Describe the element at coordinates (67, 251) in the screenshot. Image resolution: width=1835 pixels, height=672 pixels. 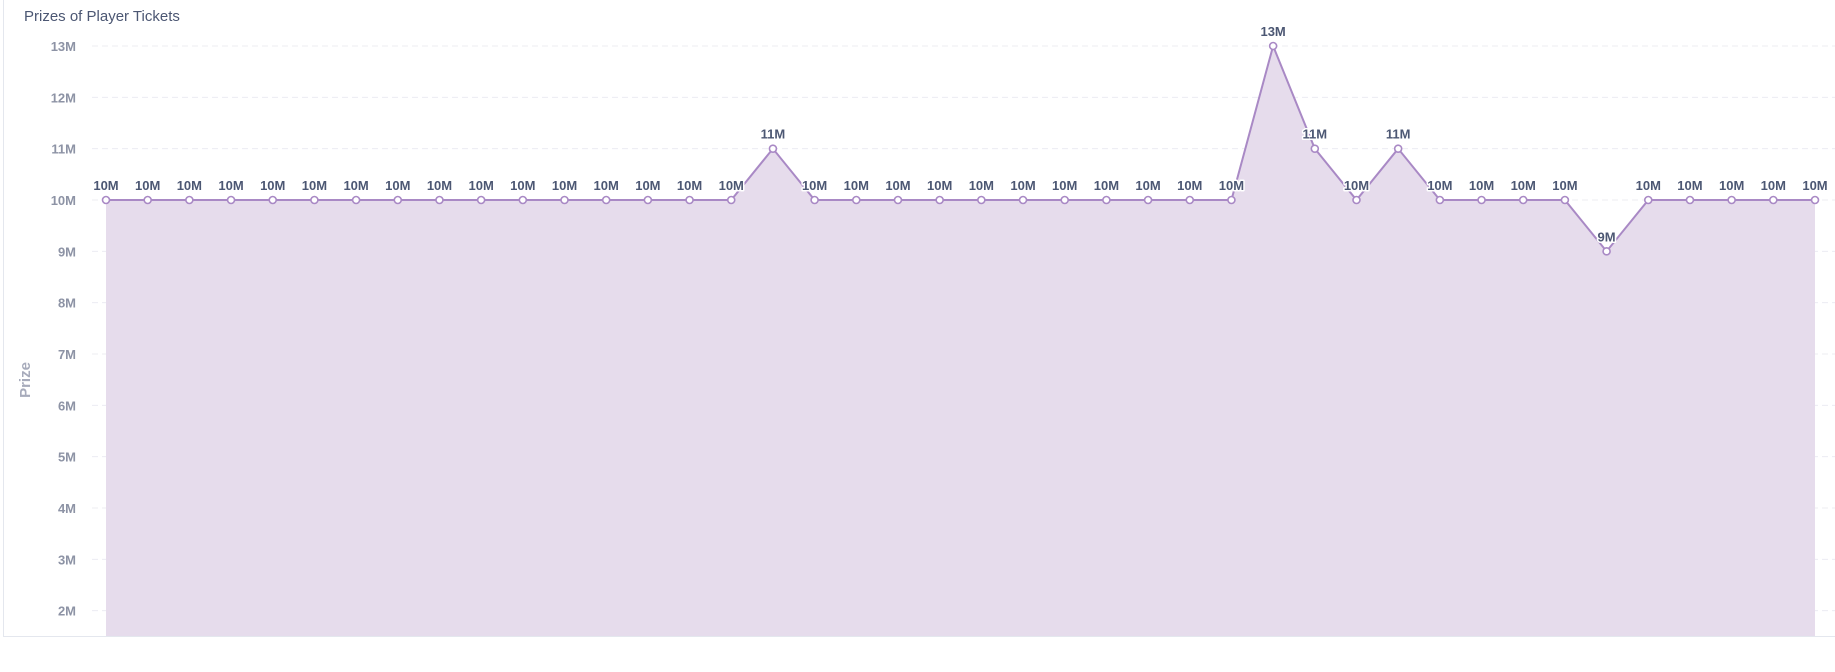
I see `y-tick-label: 9M` at that location.